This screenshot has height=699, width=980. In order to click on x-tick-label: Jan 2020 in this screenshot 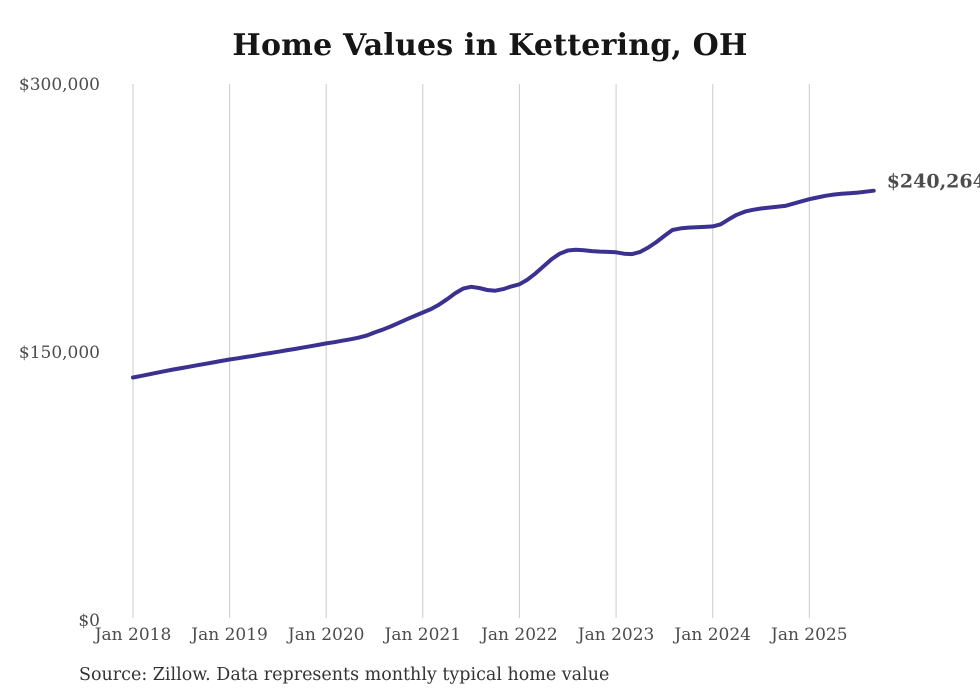, I will do `click(325, 635)`.